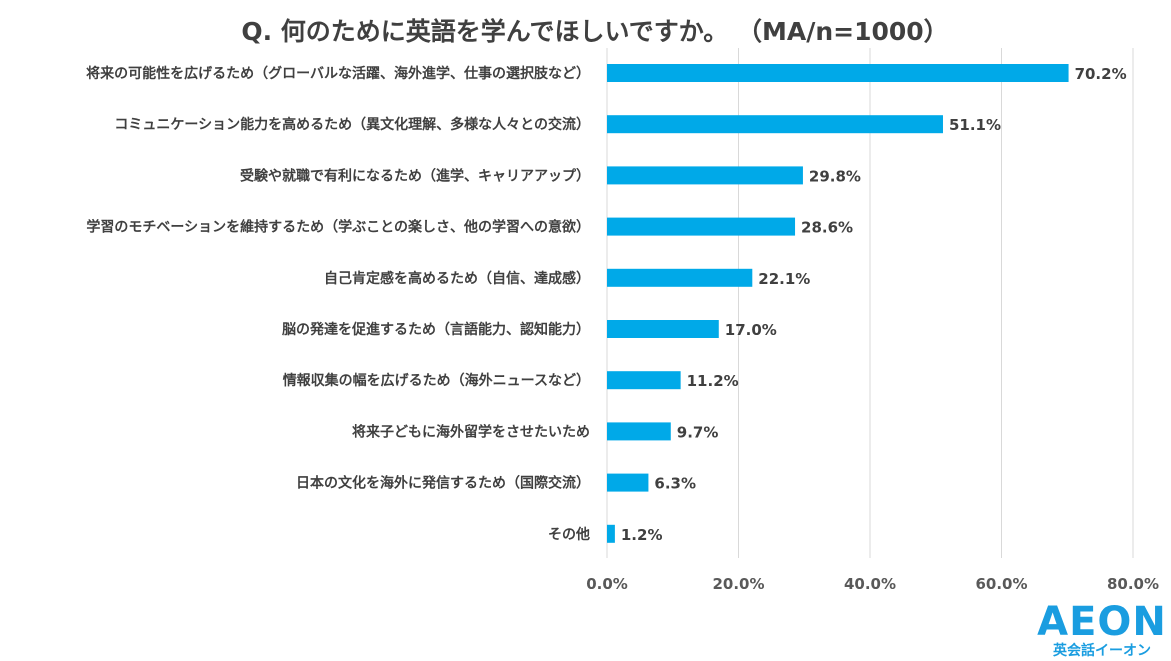 The height and width of the screenshot is (661, 1171). I want to click on category-label: 将来の可能性を広げるため（グローバルな活躍、海外進学、仕事の選択肢など）, so click(338, 73).